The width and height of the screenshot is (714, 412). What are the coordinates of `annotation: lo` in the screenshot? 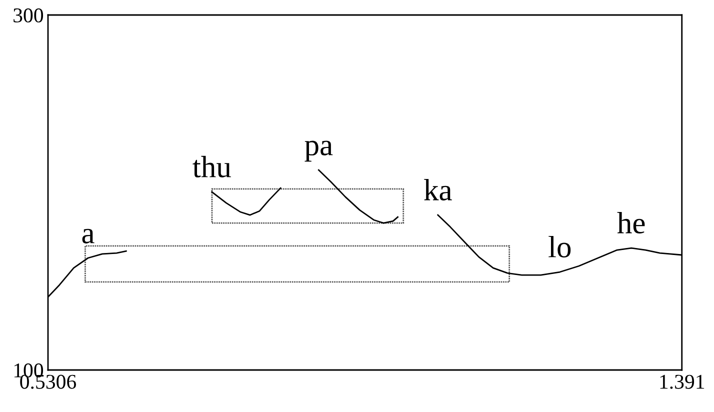 It's located at (559, 247).